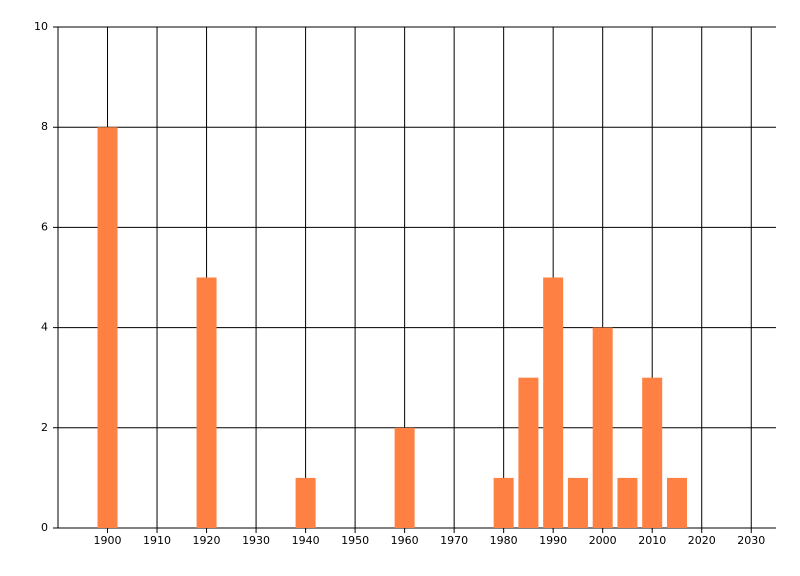 The width and height of the screenshot is (800, 576). I want to click on x-tick-label: 1990, so click(553, 540).